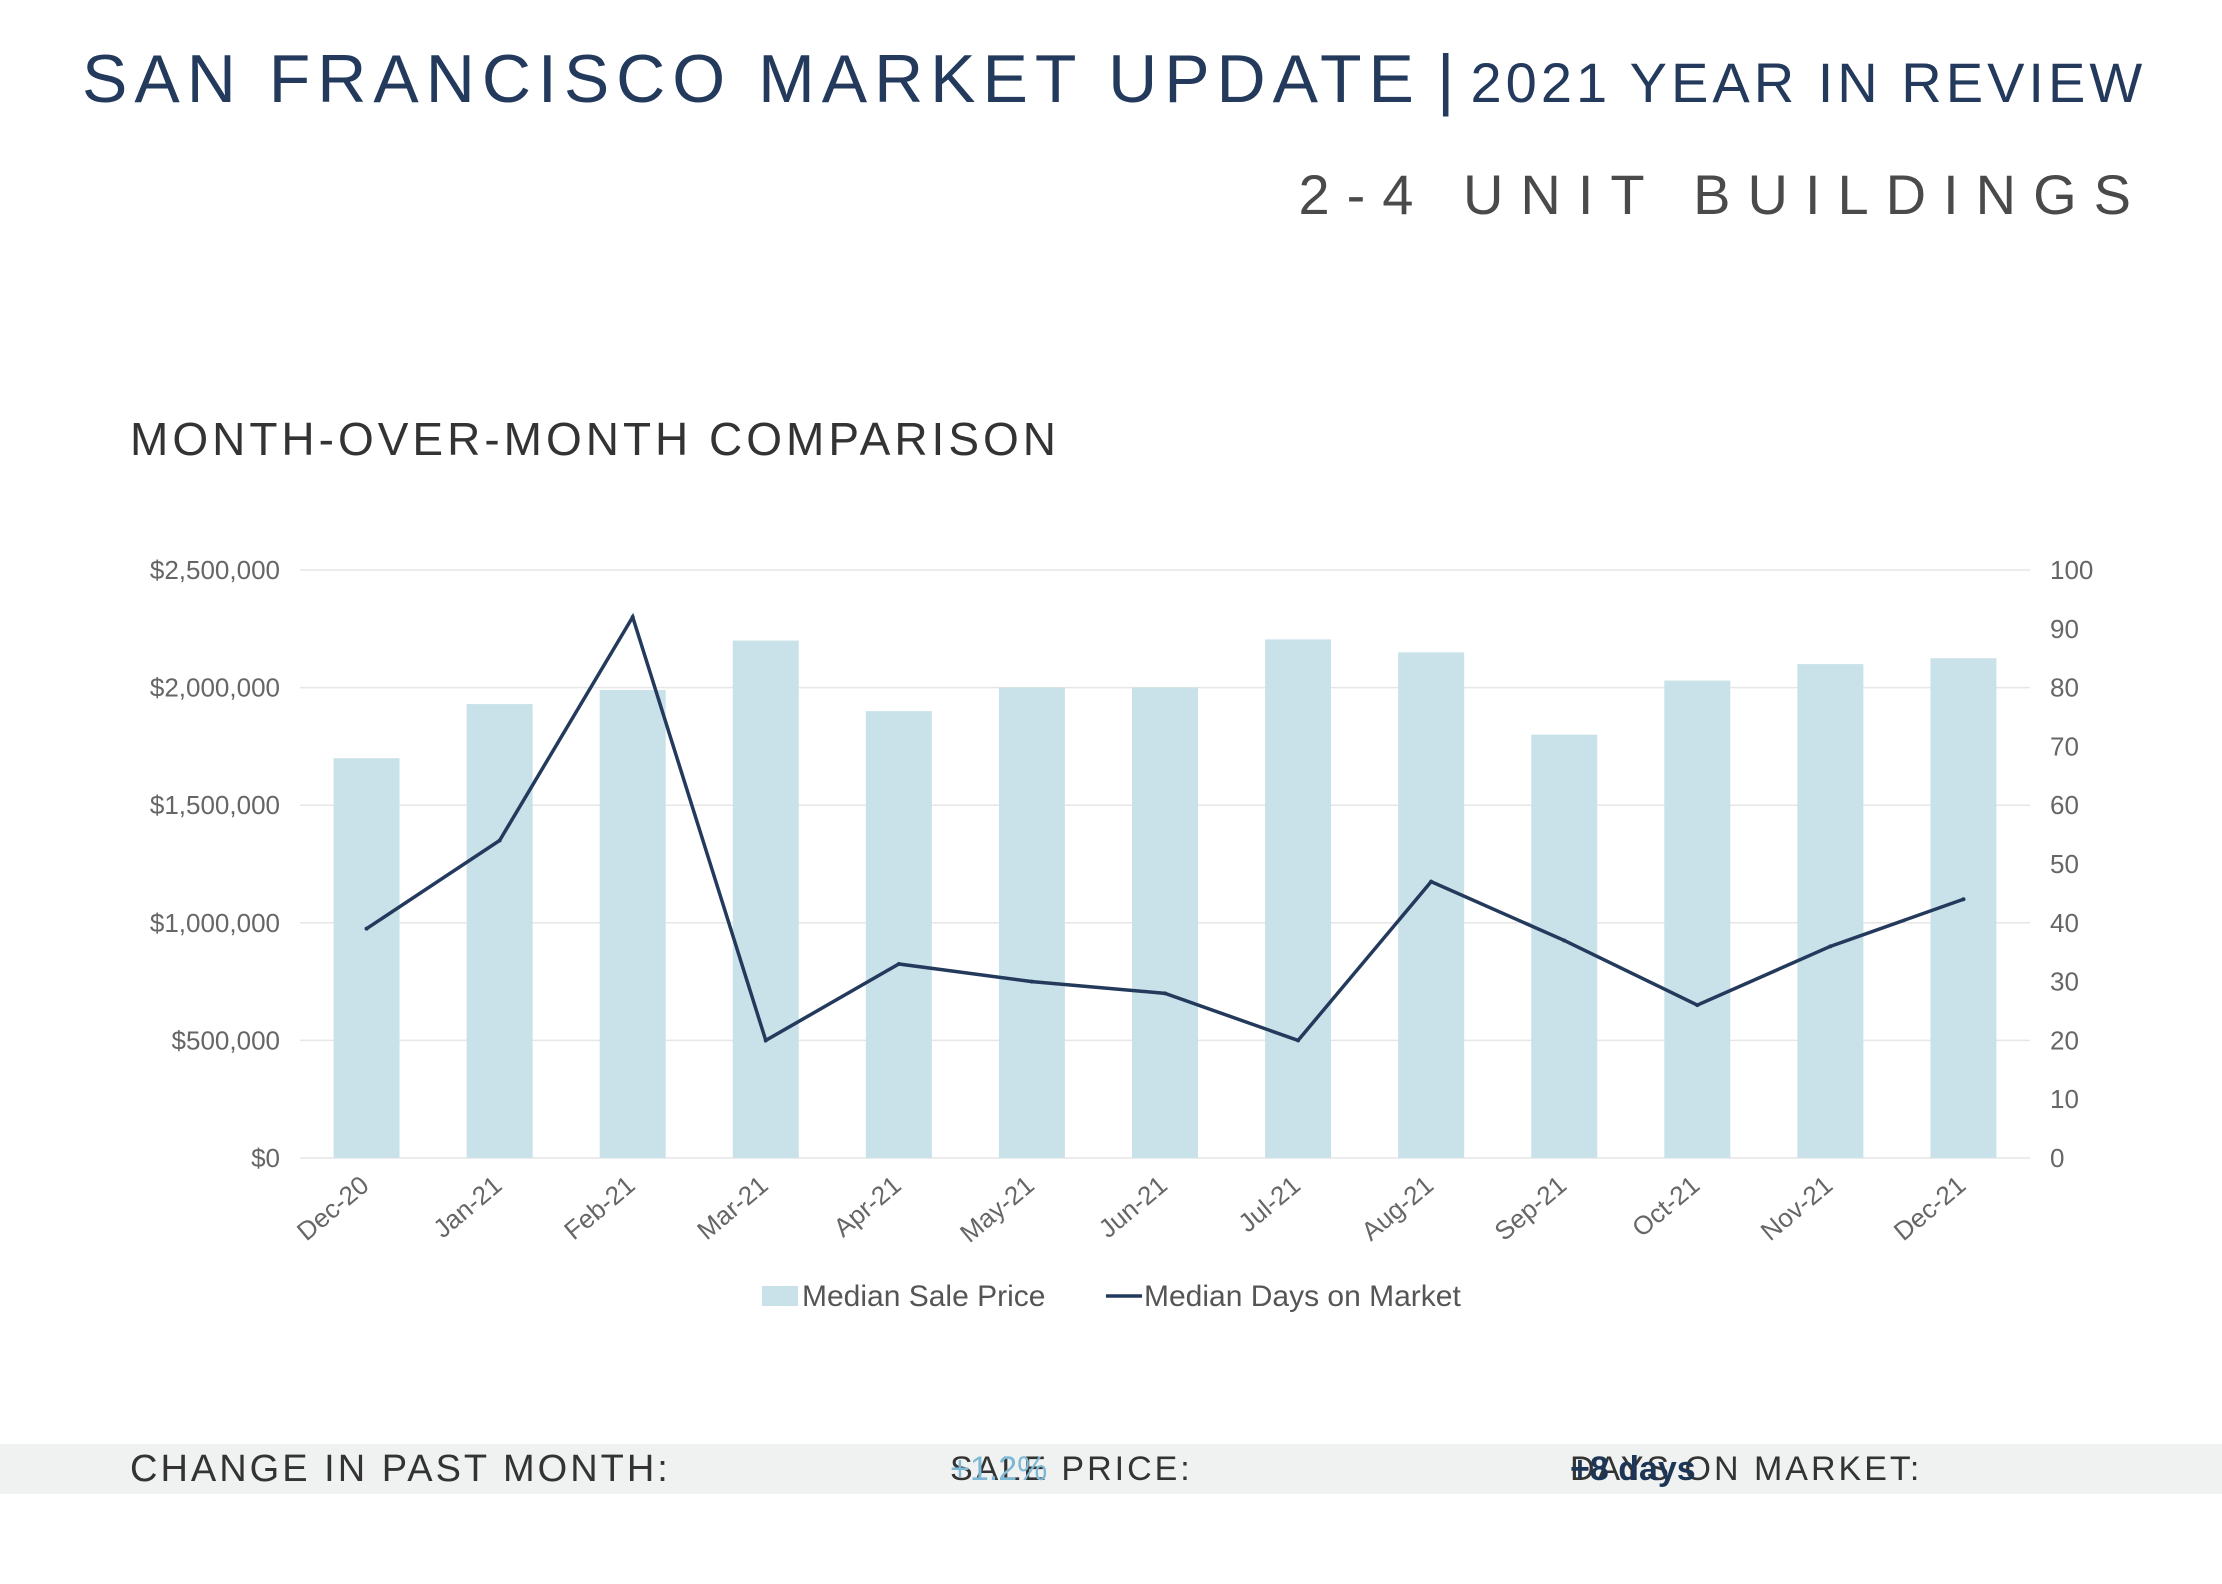 This screenshot has width=2222, height=1584. What do you see at coordinates (215, 570) in the screenshot?
I see `y-left-tick-label: $2,500,000` at bounding box center [215, 570].